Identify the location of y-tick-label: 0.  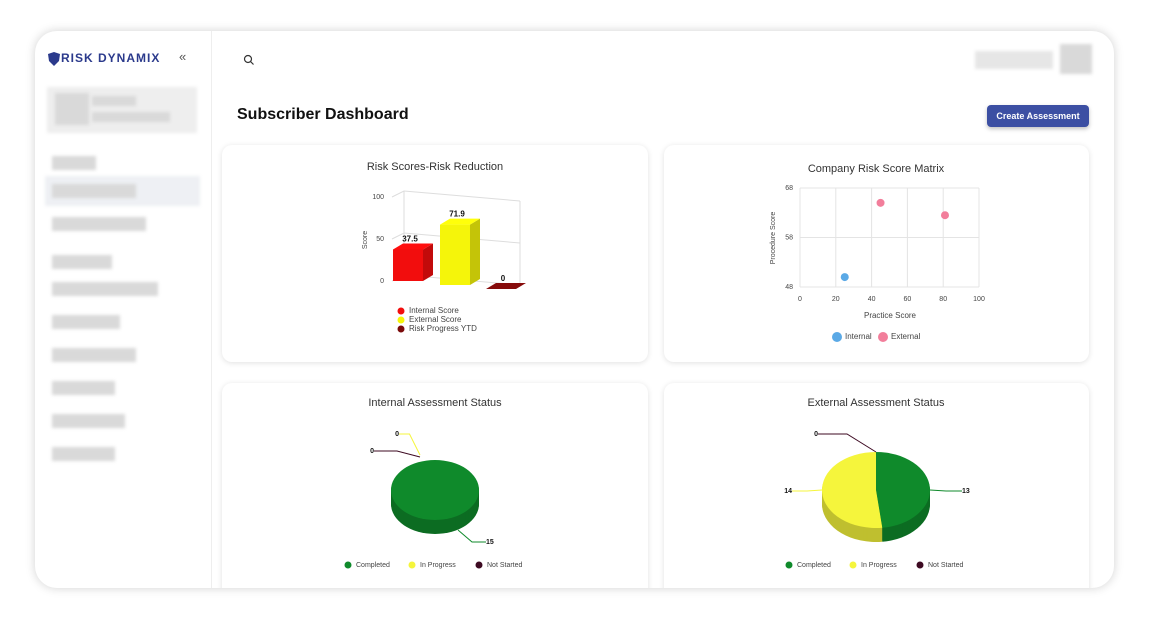
(382, 281).